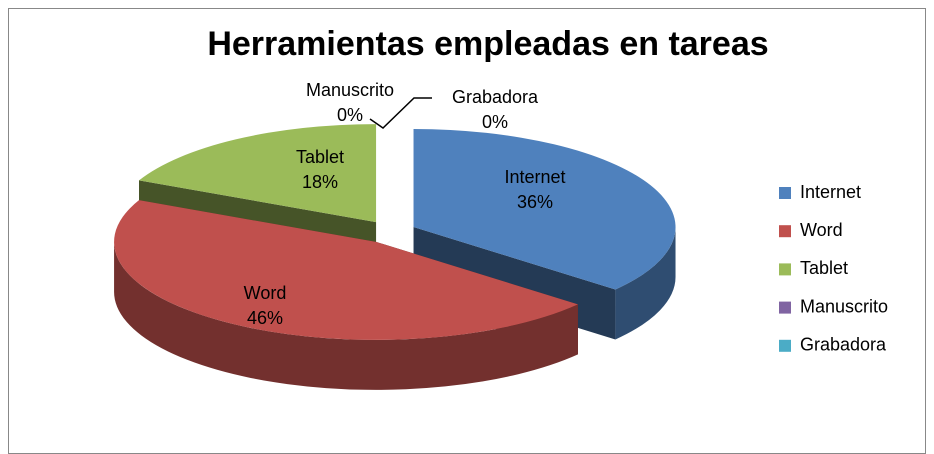  I want to click on chart-title: Herramientas empleadas en tareas, so click(487, 44).